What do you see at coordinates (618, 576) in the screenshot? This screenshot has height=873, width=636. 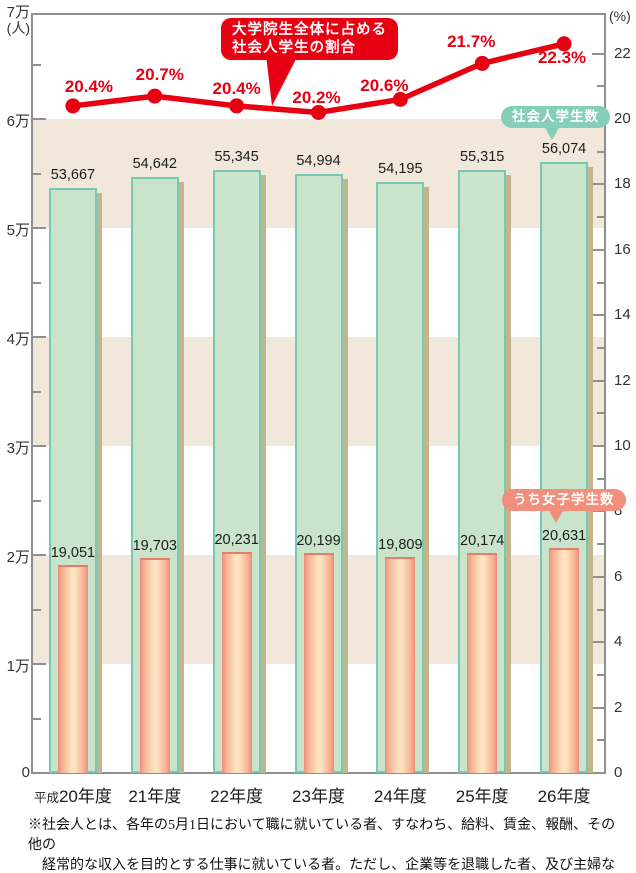 I see `right-axis-label: 6` at bounding box center [618, 576].